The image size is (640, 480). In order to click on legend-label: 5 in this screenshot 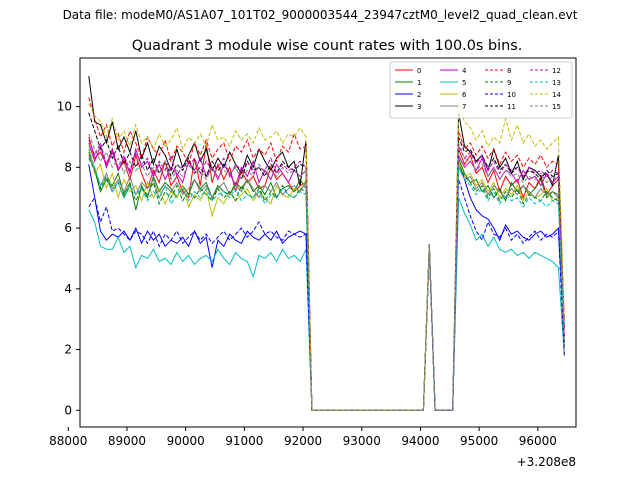, I will do `click(464, 83)`.